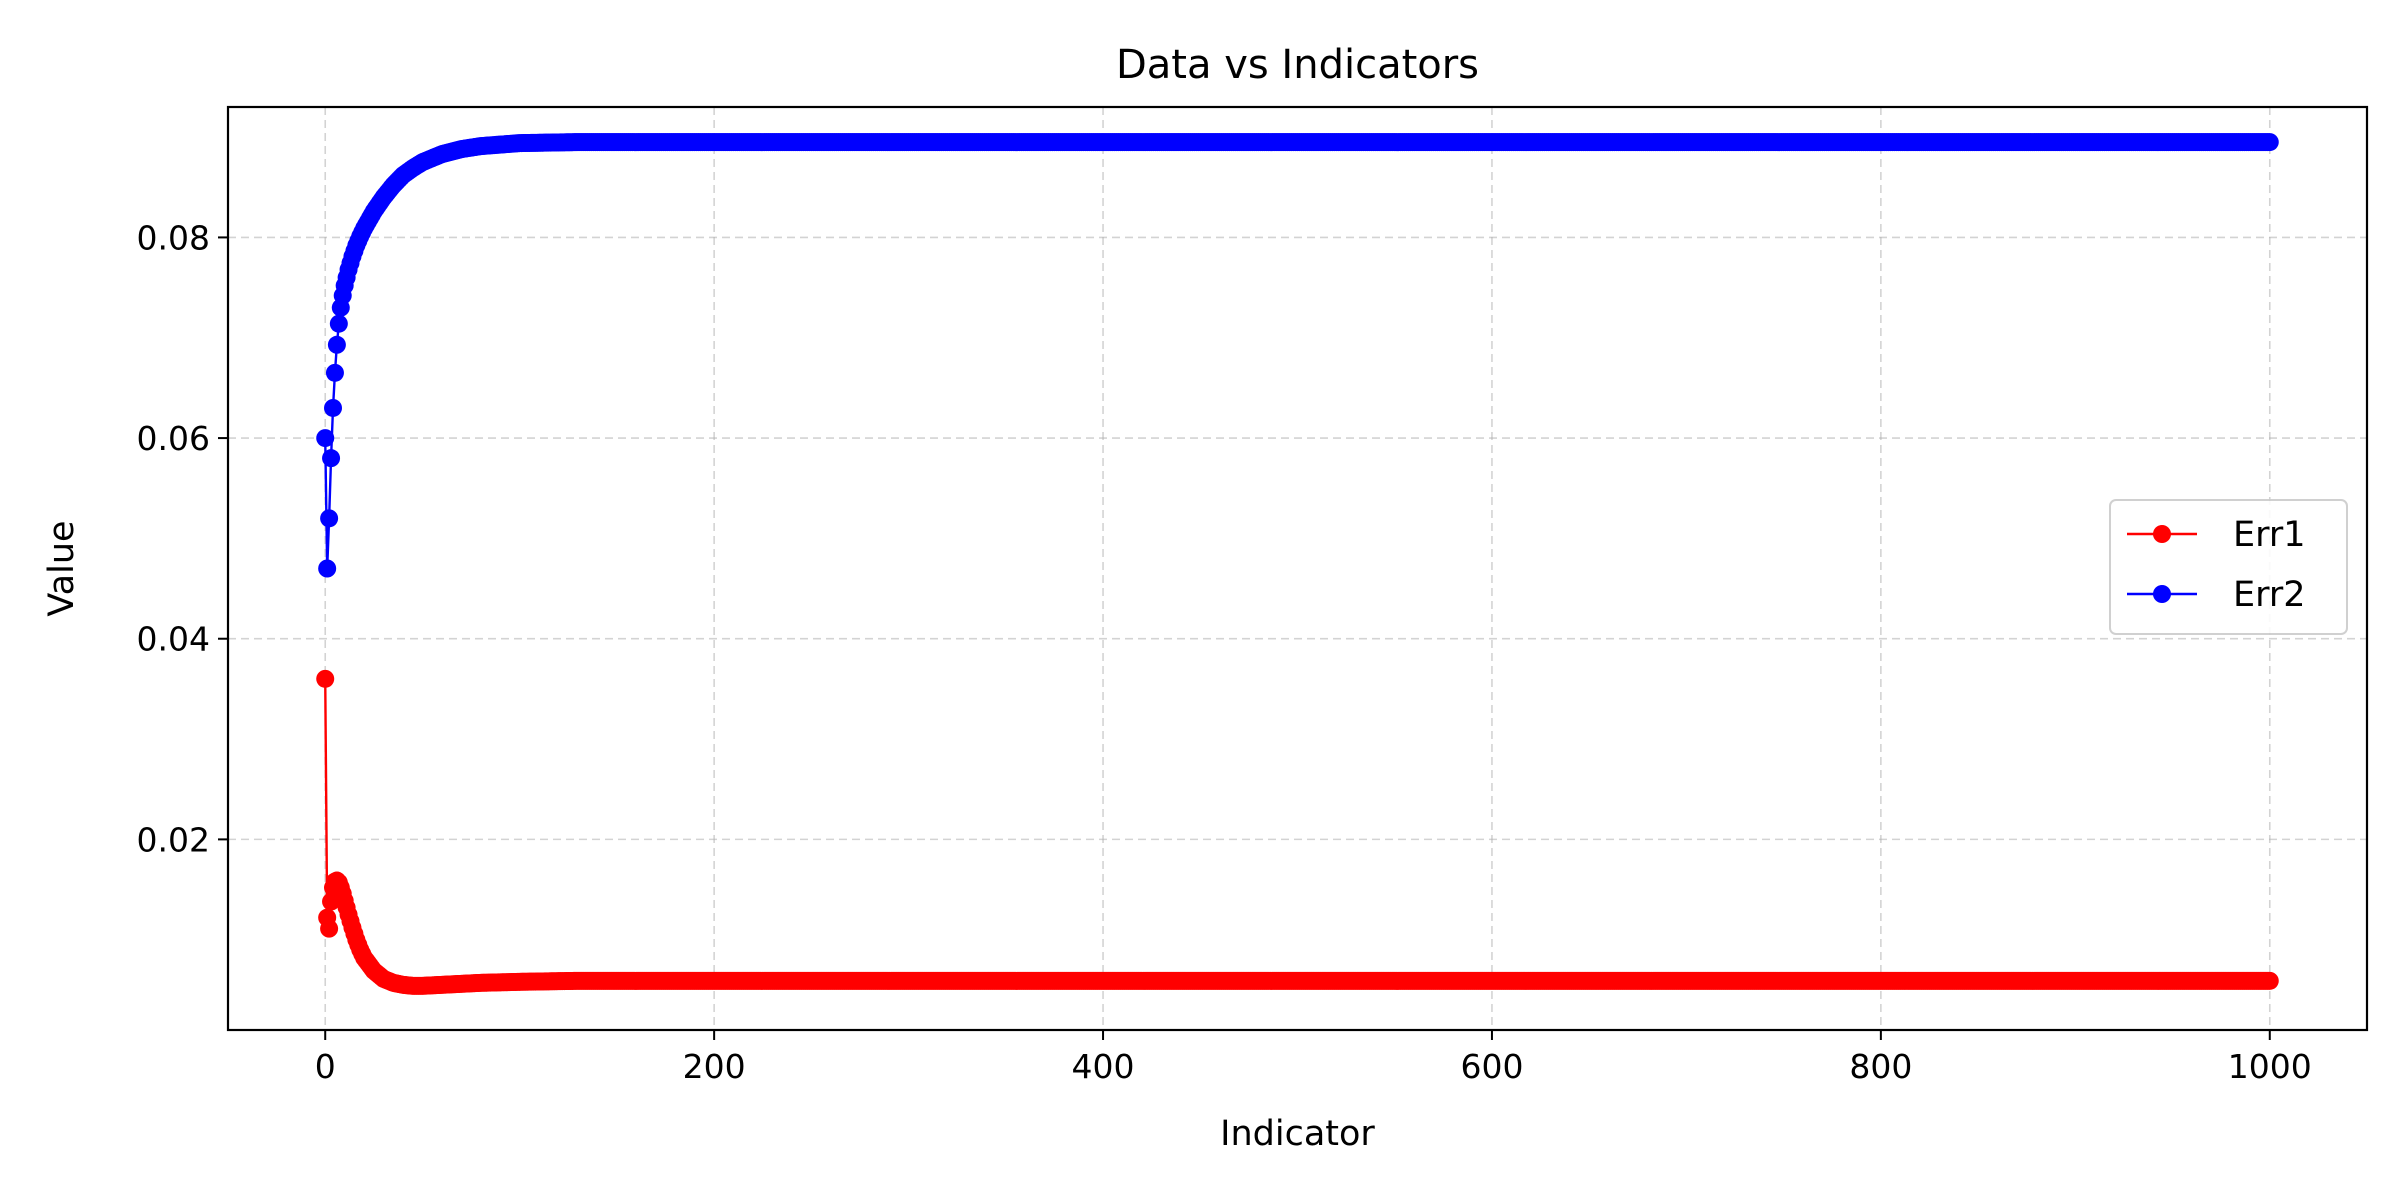  What do you see at coordinates (2216, 535) in the screenshot?
I see `legend-item-err1: Err1` at bounding box center [2216, 535].